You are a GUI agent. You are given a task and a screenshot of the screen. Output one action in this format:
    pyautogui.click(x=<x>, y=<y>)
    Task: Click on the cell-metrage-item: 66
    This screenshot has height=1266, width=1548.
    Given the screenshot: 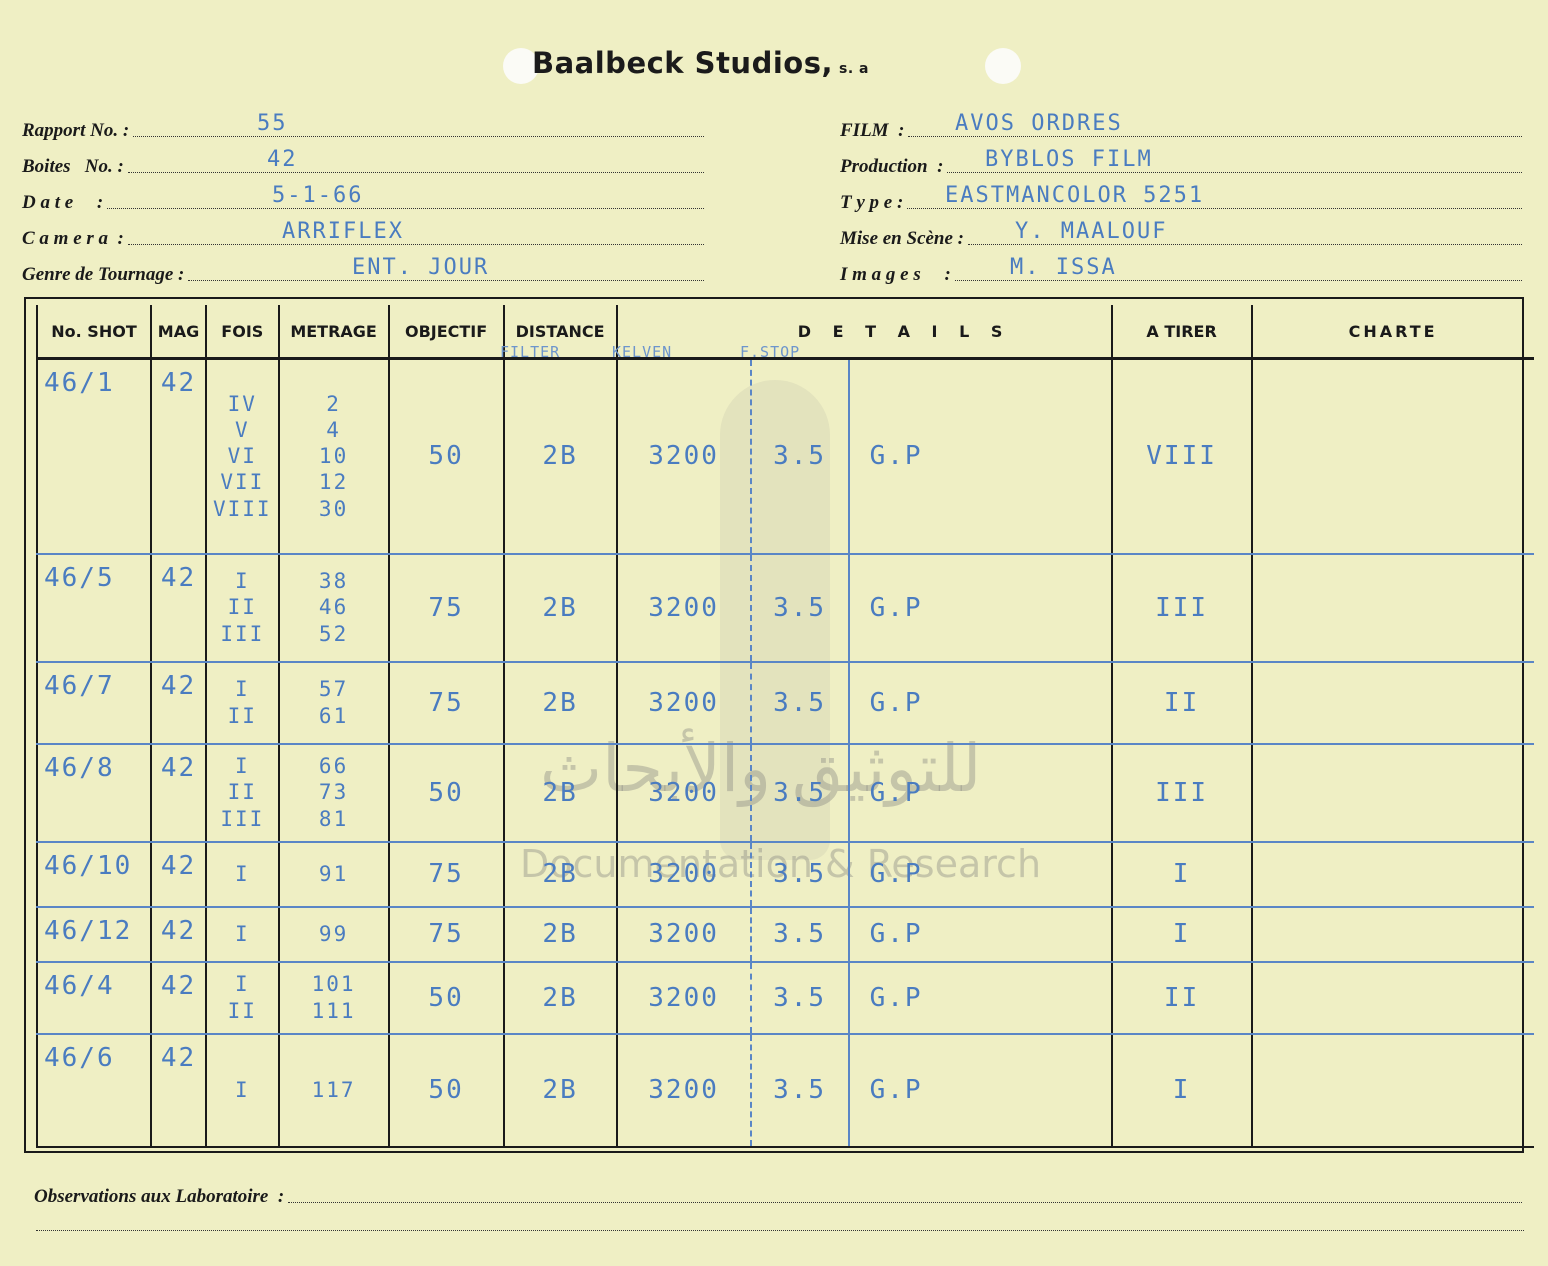 What is the action you would take?
    pyautogui.click(x=333, y=766)
    